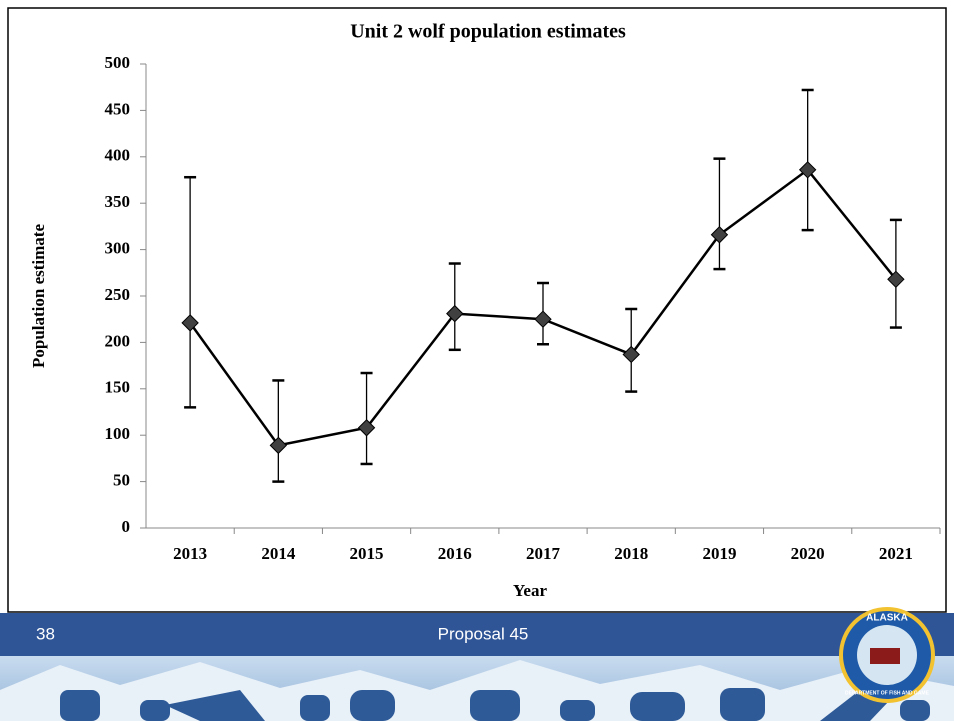  What do you see at coordinates (483, 633) in the screenshot?
I see `footer-title: Proposal 45` at bounding box center [483, 633].